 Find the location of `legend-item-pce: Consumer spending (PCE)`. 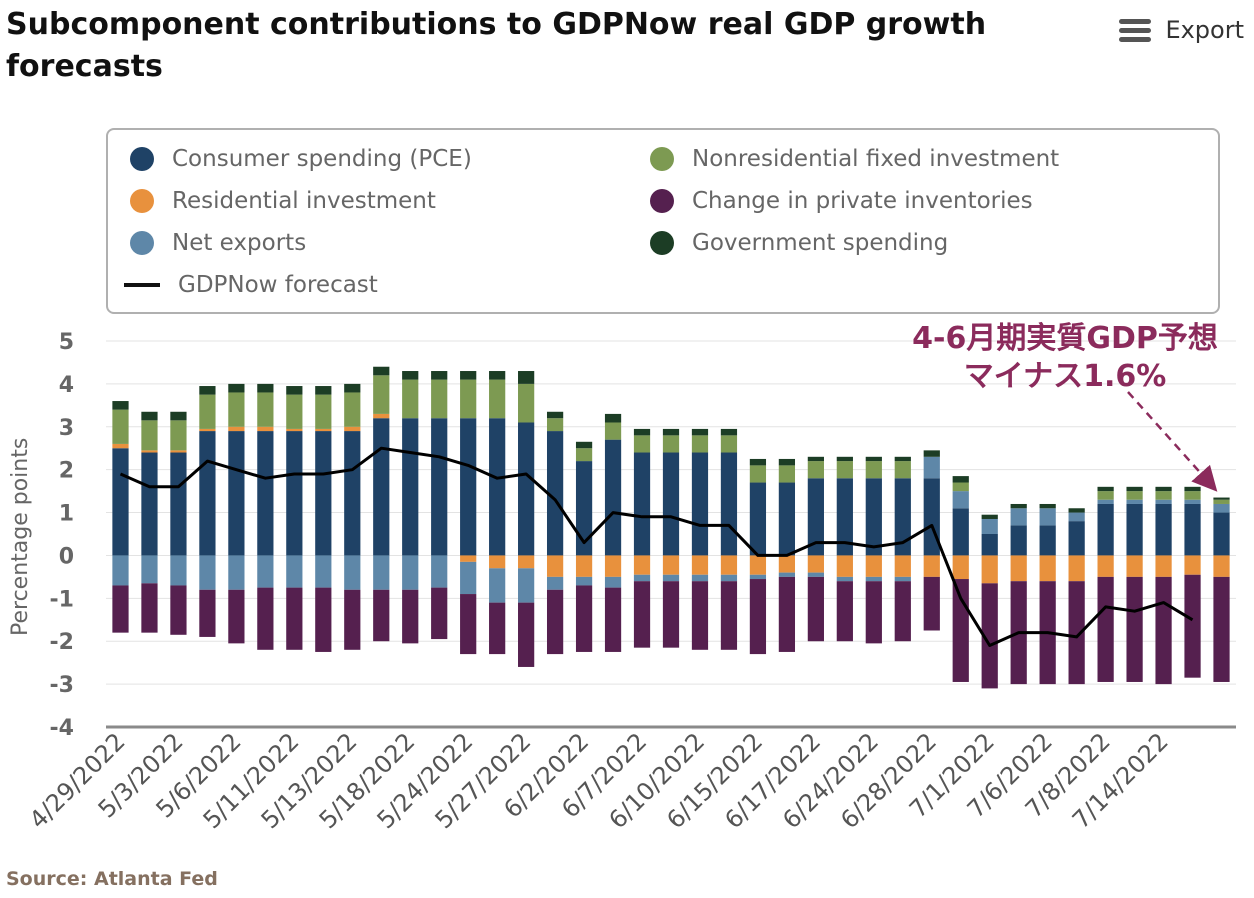

legend-item-pce: Consumer spending (PCE) is located at coordinates (301, 159).